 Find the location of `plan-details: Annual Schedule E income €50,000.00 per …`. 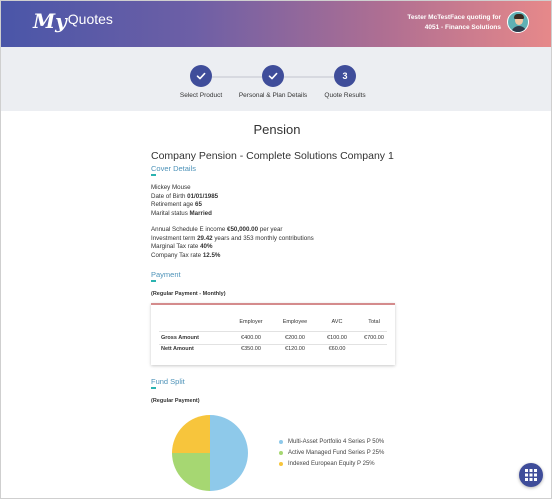

plan-details: Annual Schedule E income €50,000.00 per … is located at coordinates (232, 243).